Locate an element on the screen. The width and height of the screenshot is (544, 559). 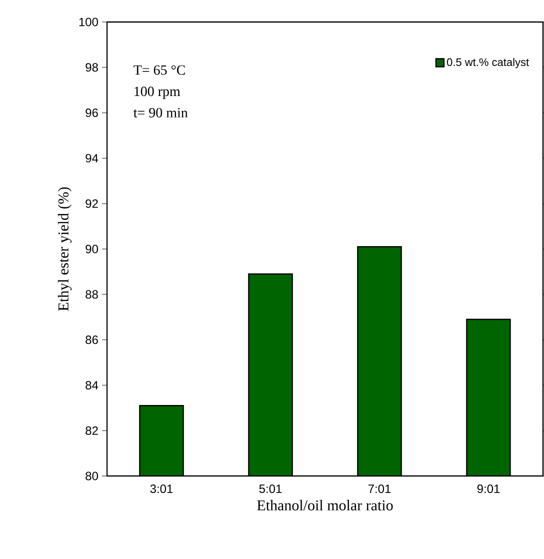
y-tick-label: 98 is located at coordinates (92, 67).